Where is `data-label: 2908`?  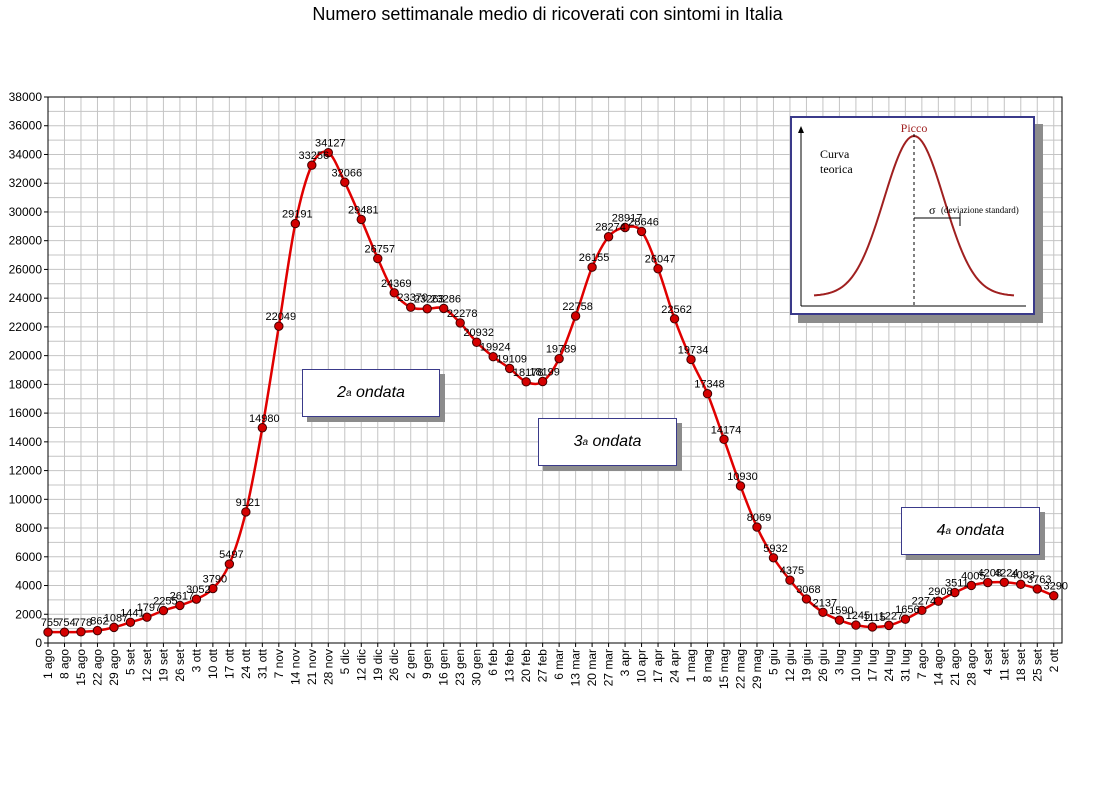 data-label: 2908 is located at coordinates (940, 592).